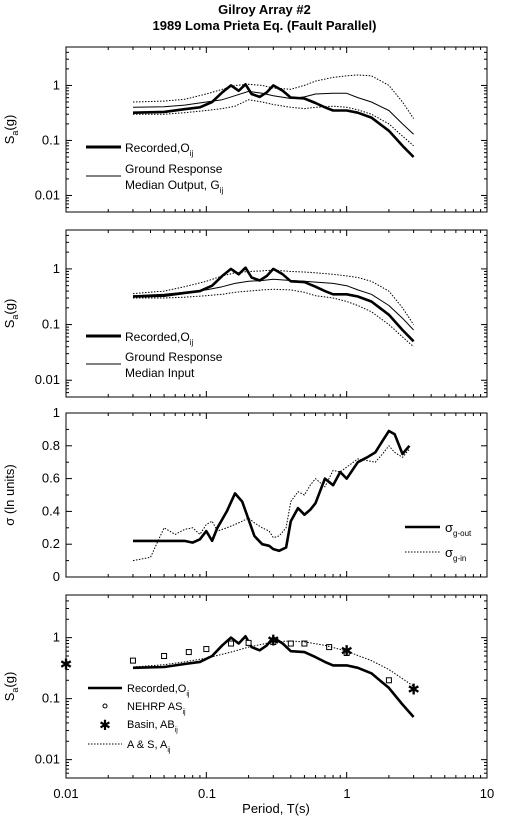 The width and height of the screenshot is (529, 817). Describe the element at coordinates (174, 186) in the screenshot. I see `legend-label-gr-line2: Median Output, Gij` at that location.